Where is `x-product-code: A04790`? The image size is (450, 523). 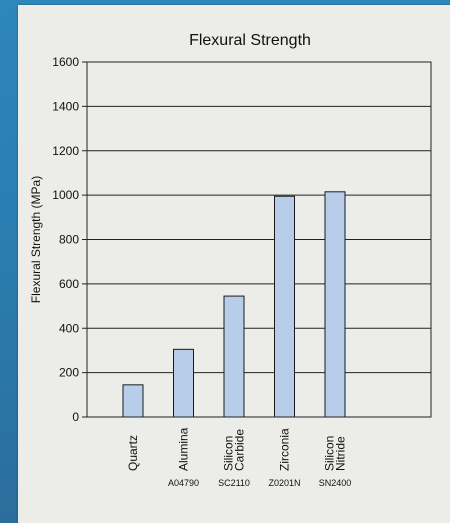 x-product-code: A04790 is located at coordinates (183, 483).